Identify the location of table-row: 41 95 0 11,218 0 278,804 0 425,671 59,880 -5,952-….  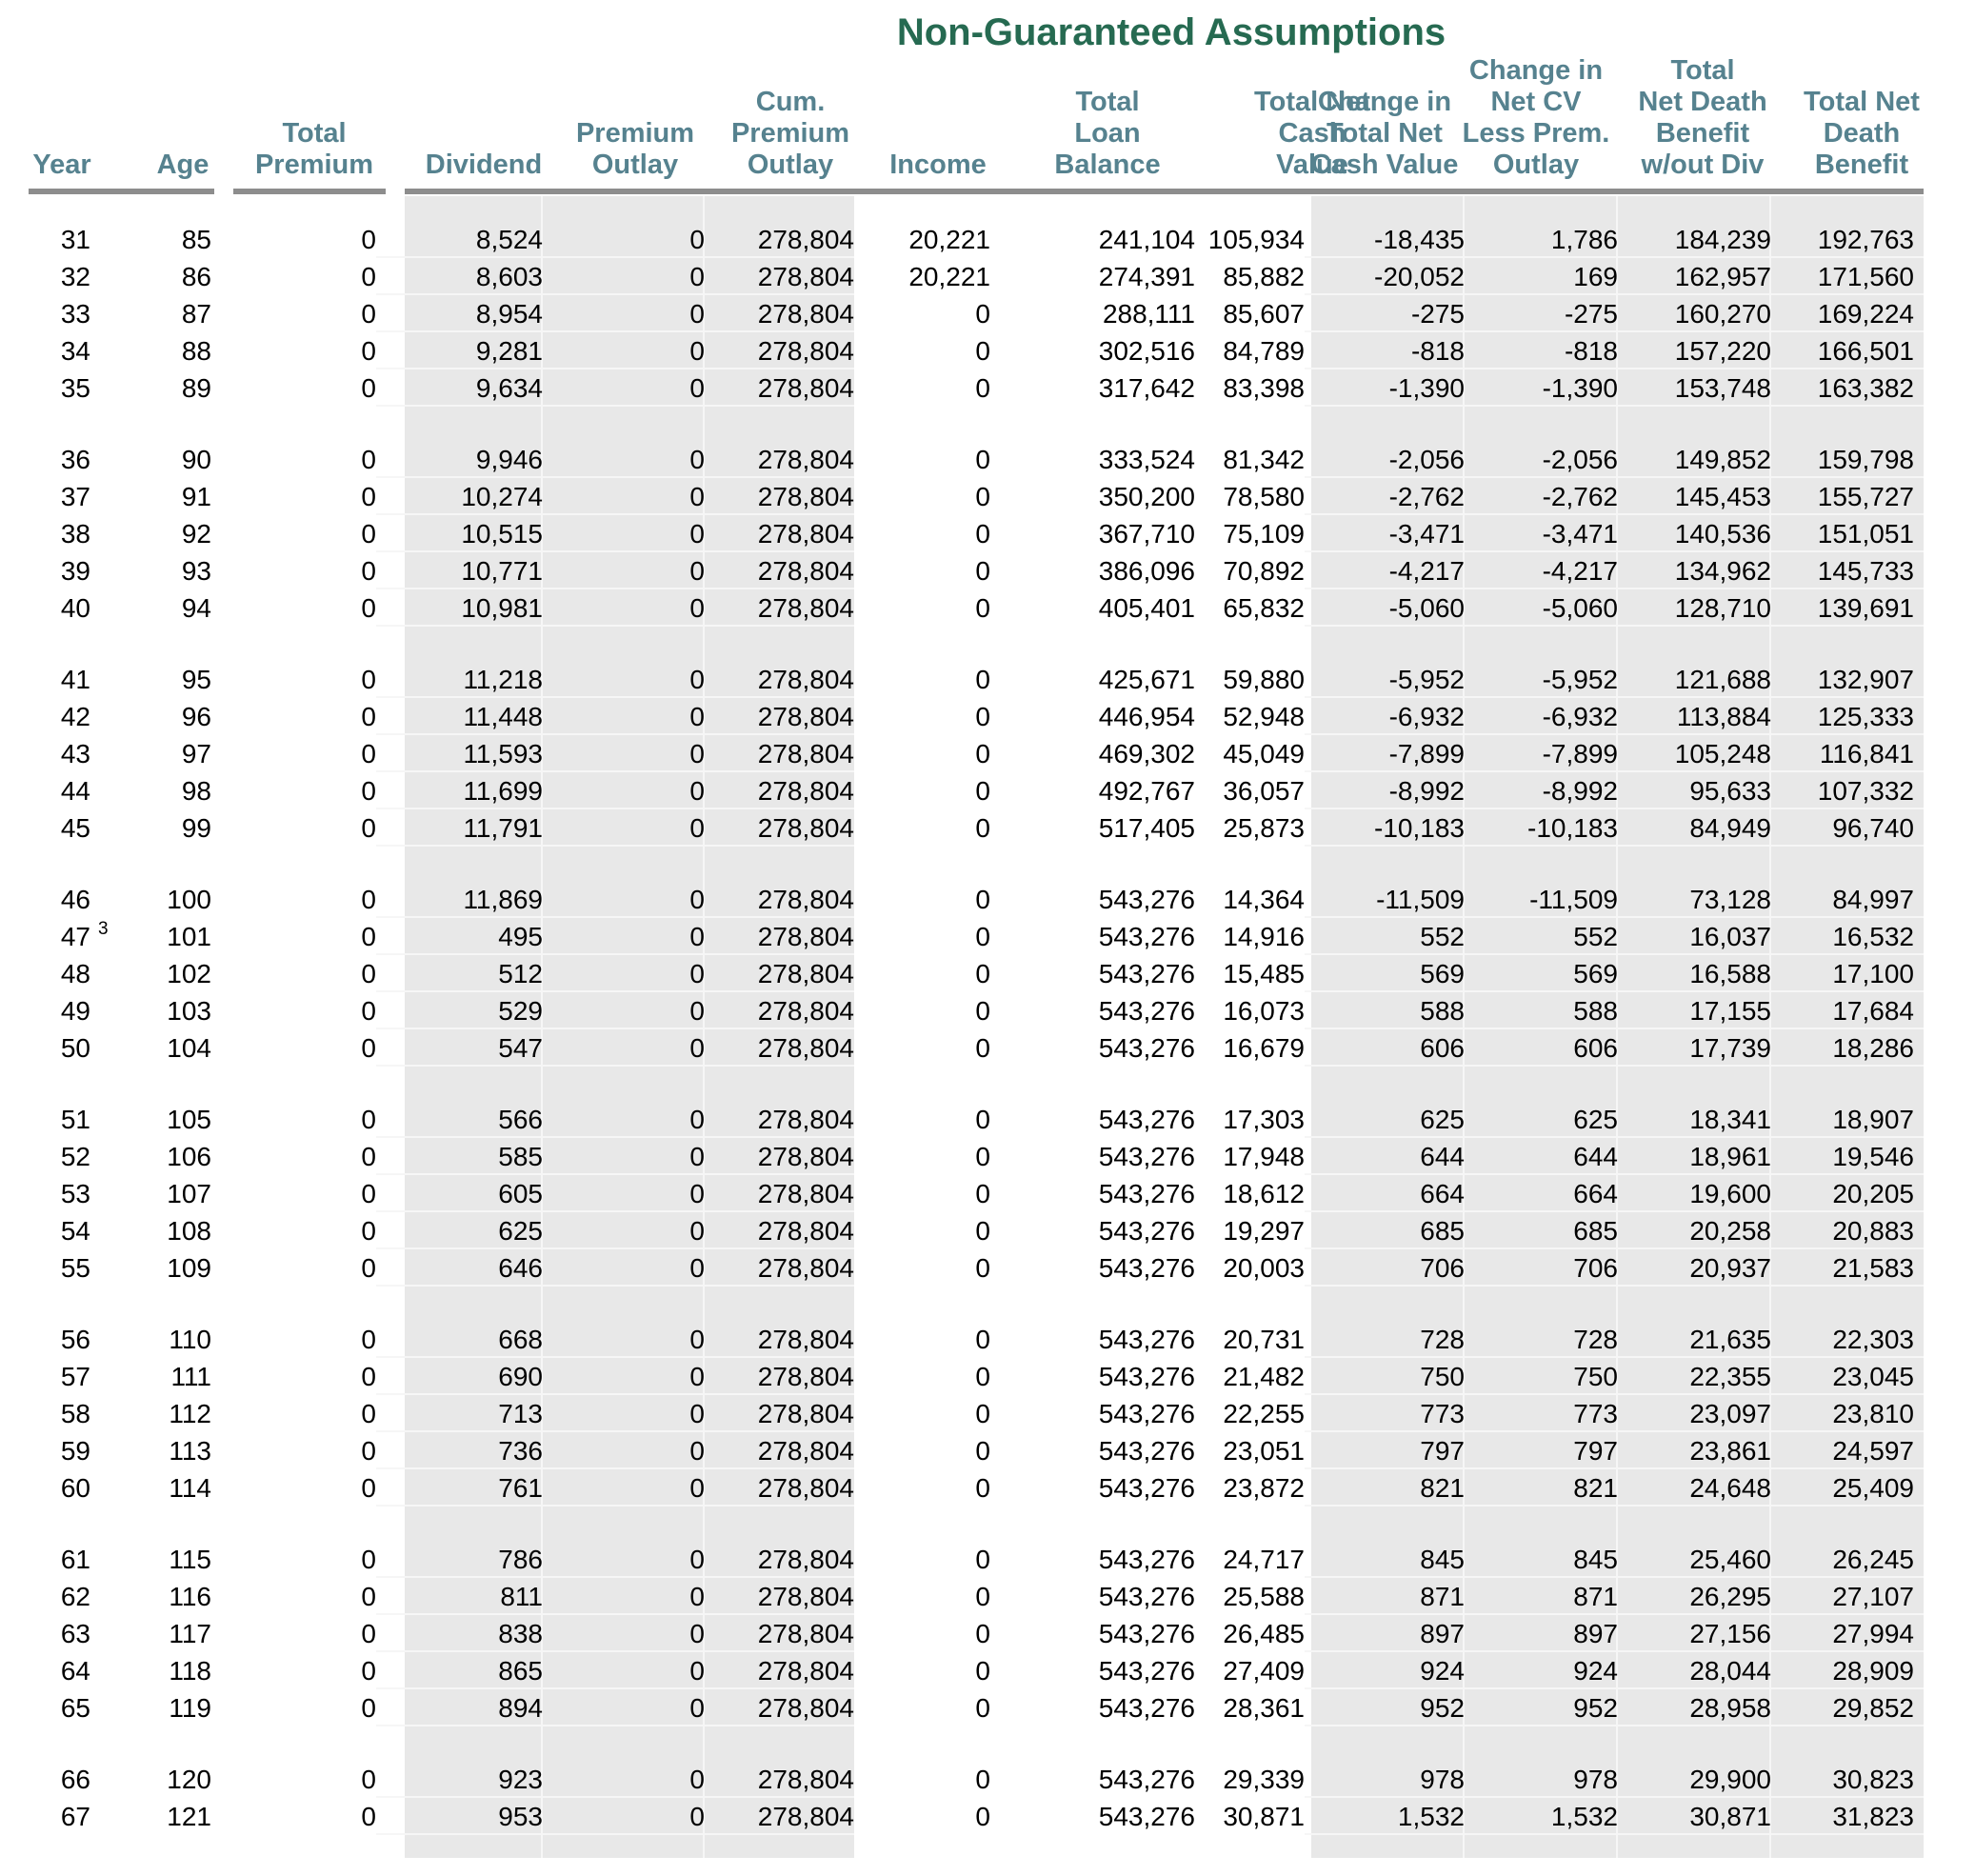
(977, 679).